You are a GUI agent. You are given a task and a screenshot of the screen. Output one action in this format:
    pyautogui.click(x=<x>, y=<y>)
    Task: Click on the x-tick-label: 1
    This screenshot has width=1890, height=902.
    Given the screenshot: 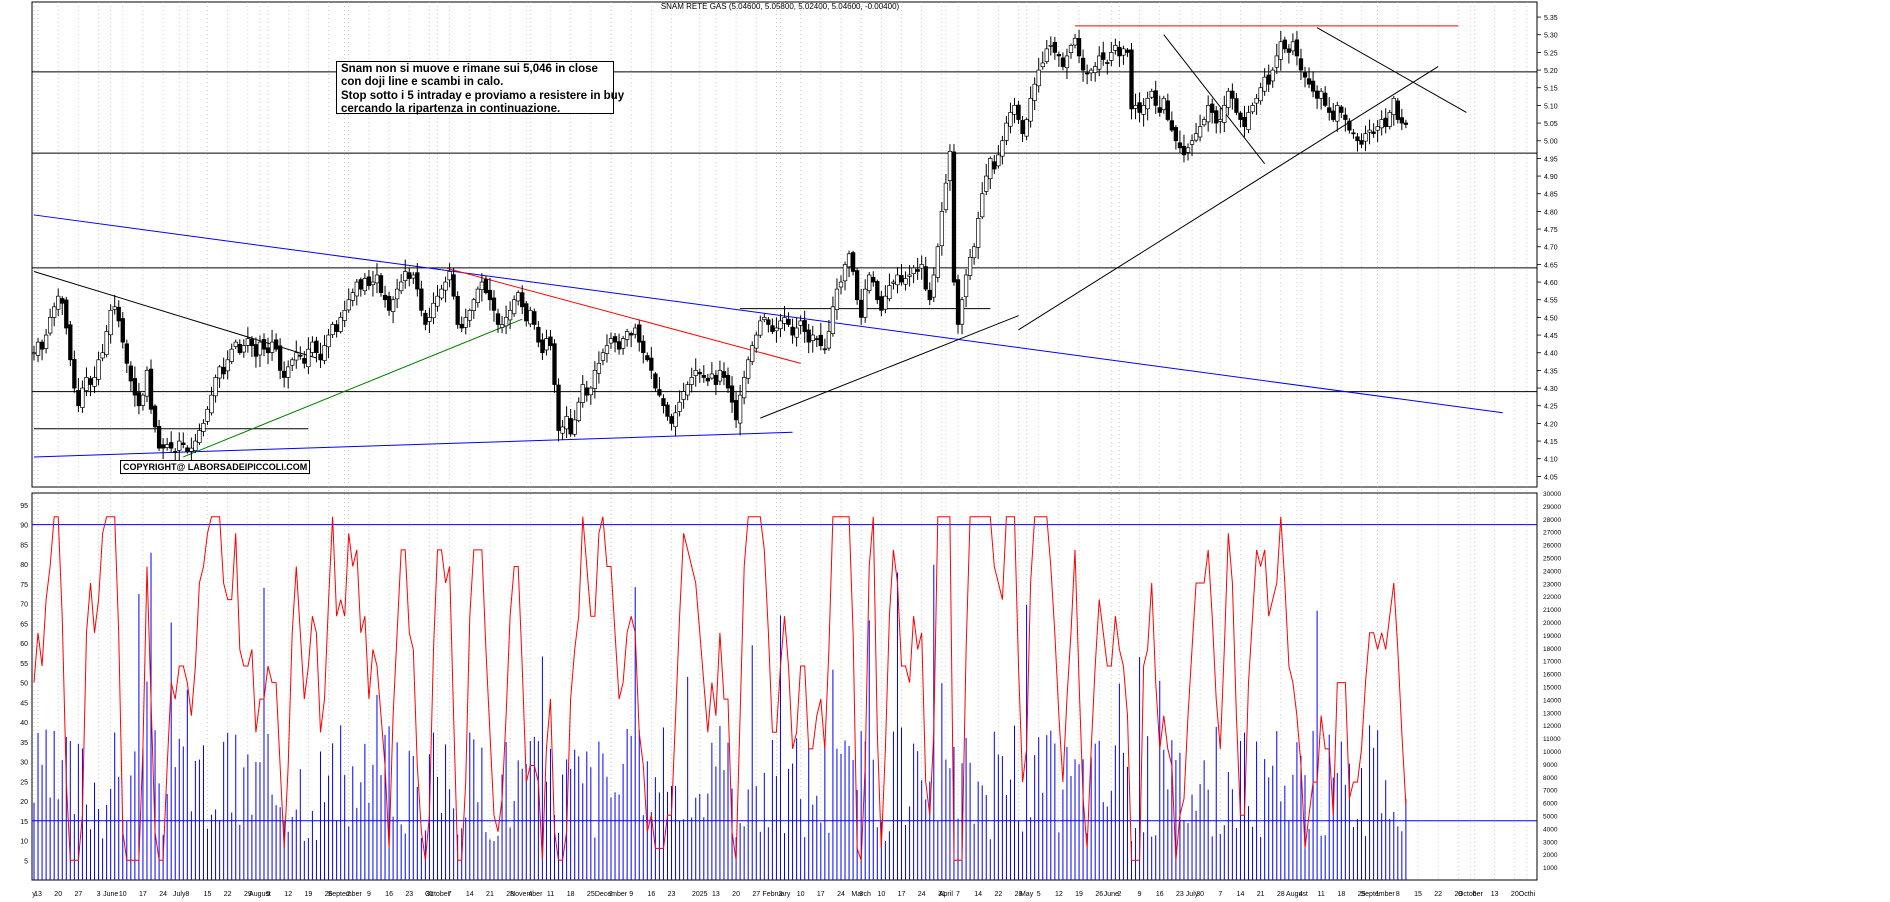 What is the action you would take?
    pyautogui.click(x=1378, y=894)
    